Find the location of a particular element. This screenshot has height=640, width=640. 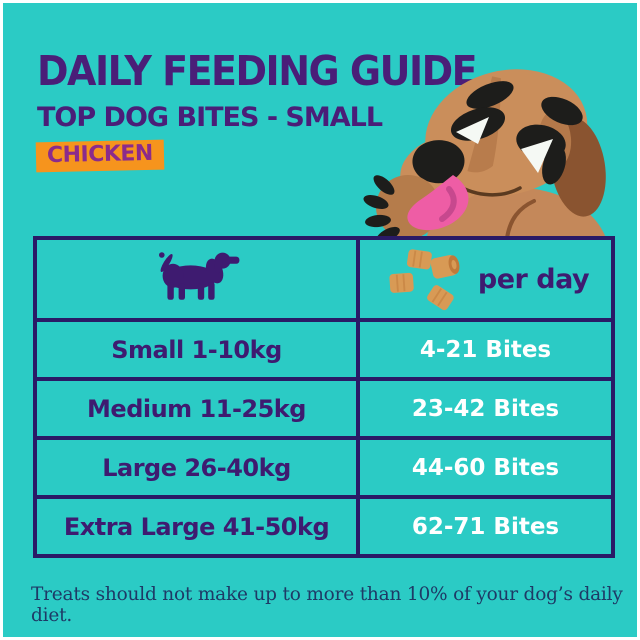

table-row-medium: Medium 11-25kg 23-42 Bites is located at coordinates (324, 408).